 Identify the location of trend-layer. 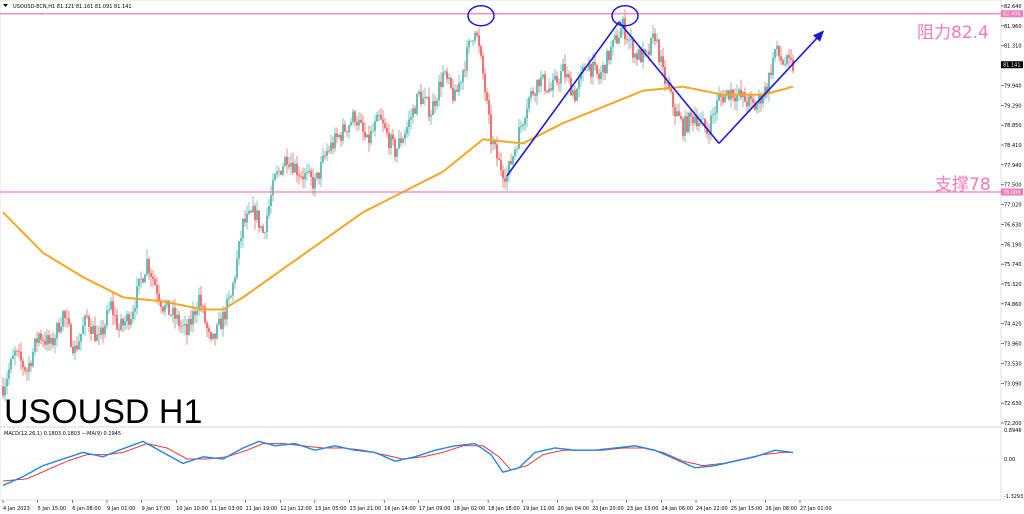
(646, 91).